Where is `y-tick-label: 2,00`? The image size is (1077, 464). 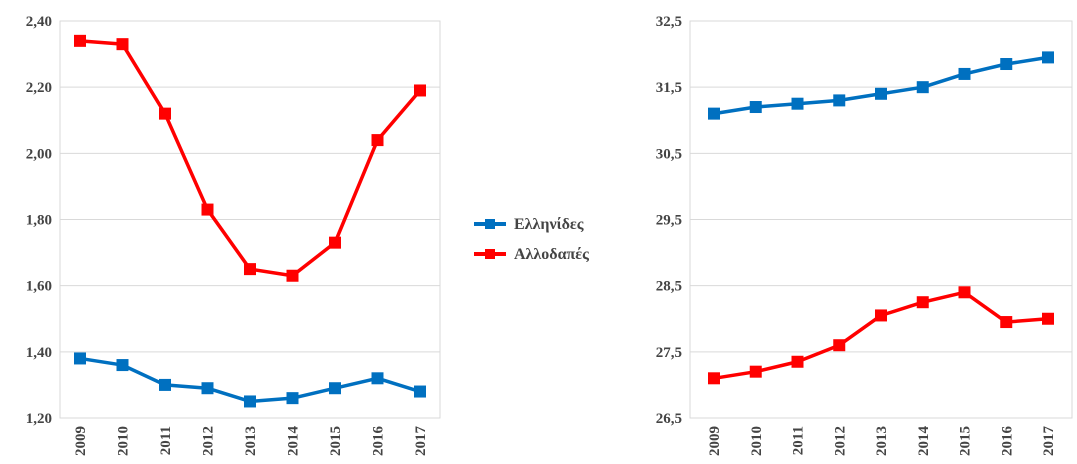
y-tick-label: 2,00 is located at coordinates (39, 154).